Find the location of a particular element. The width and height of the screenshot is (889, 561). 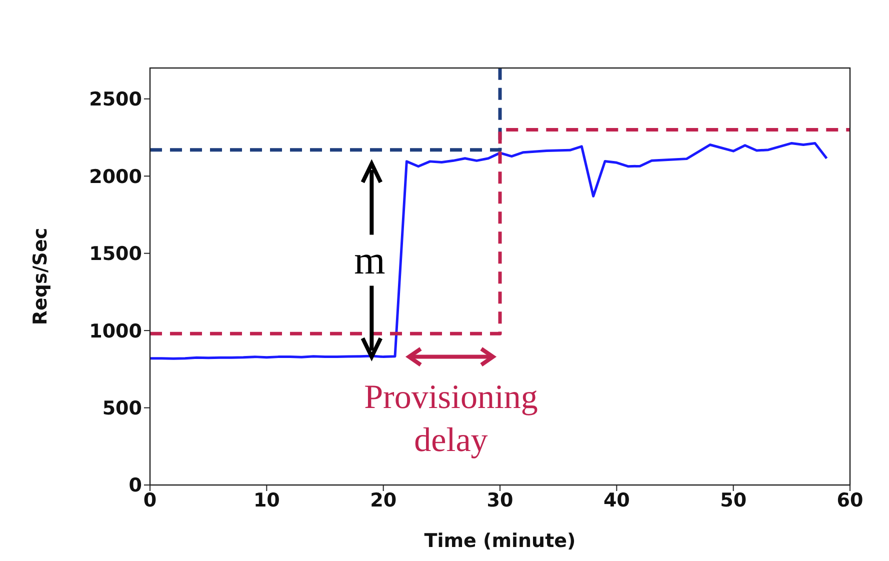

y-tick-label: 500 is located at coordinates (122, 409).